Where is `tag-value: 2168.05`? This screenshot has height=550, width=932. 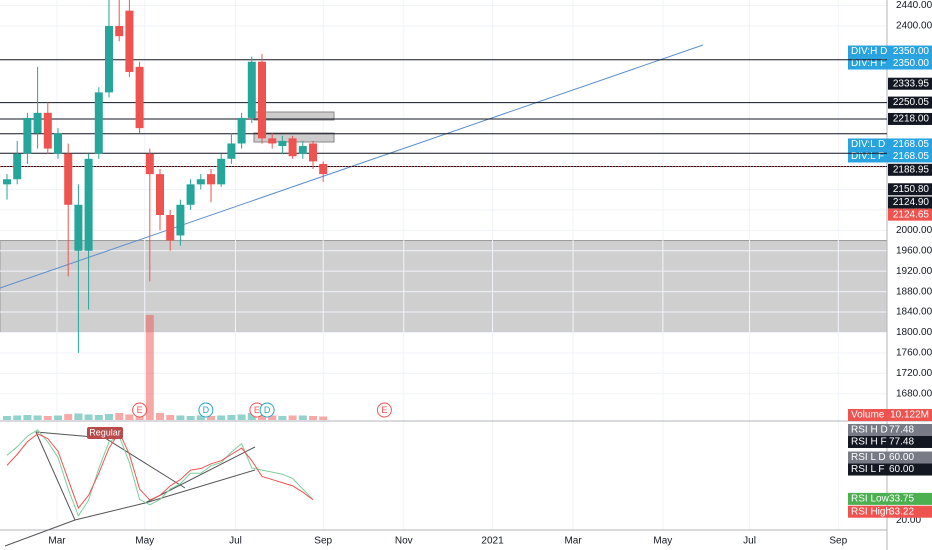
tag-value: 2168.05 is located at coordinates (911, 156).